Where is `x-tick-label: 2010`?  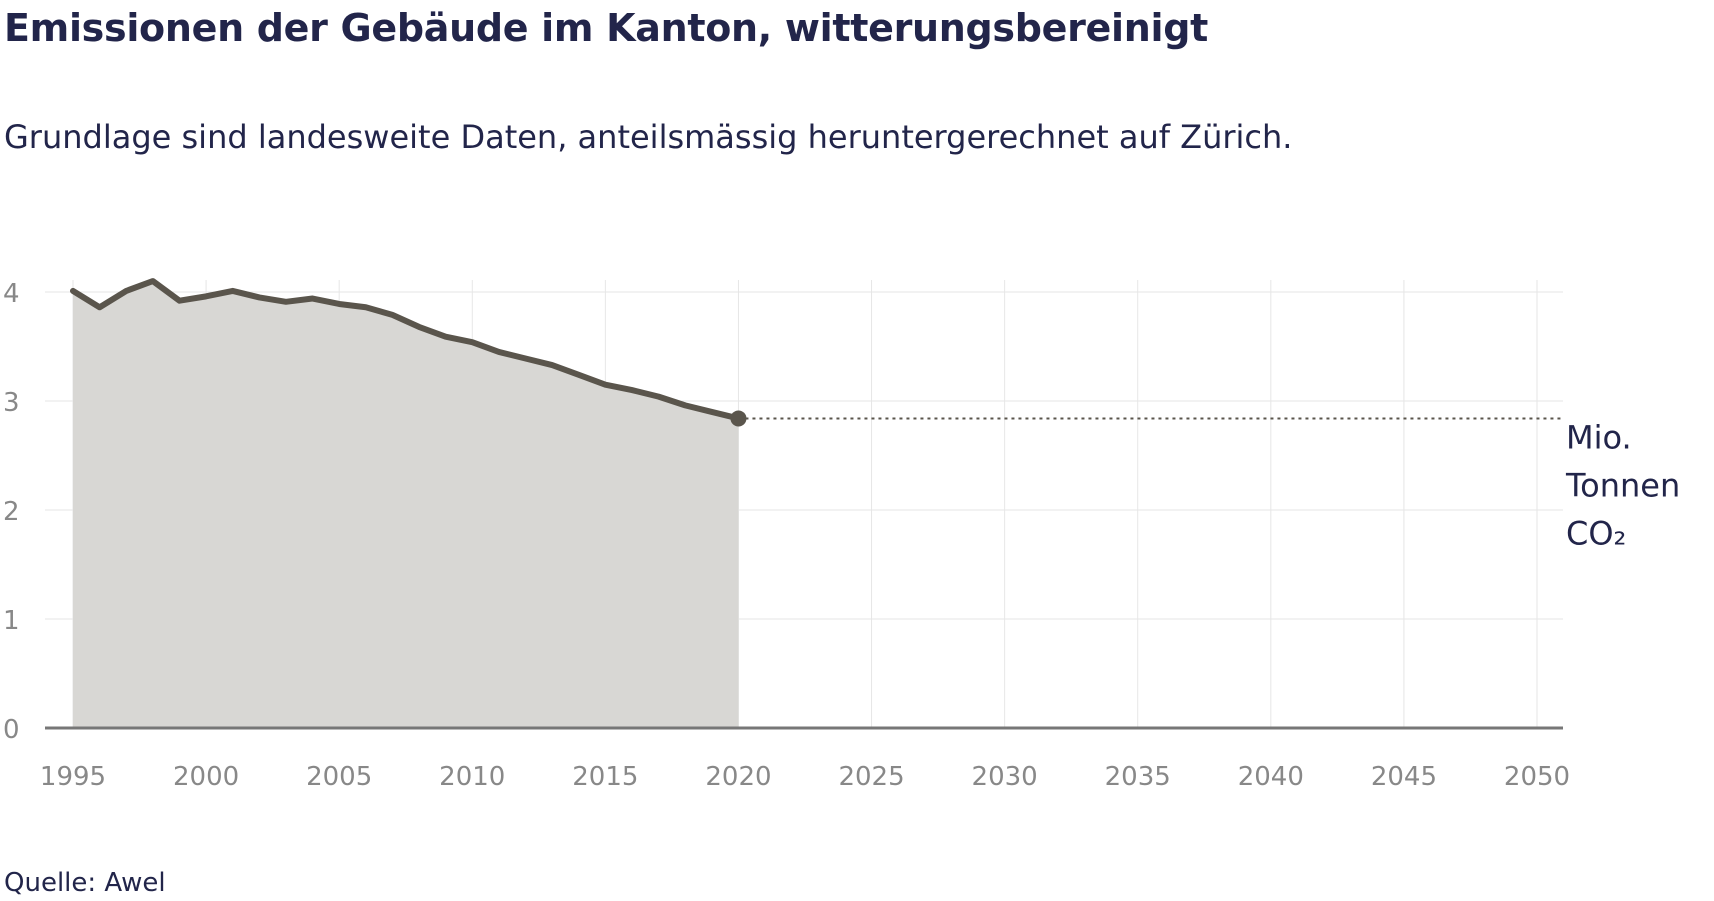 x-tick-label: 2010 is located at coordinates (472, 777).